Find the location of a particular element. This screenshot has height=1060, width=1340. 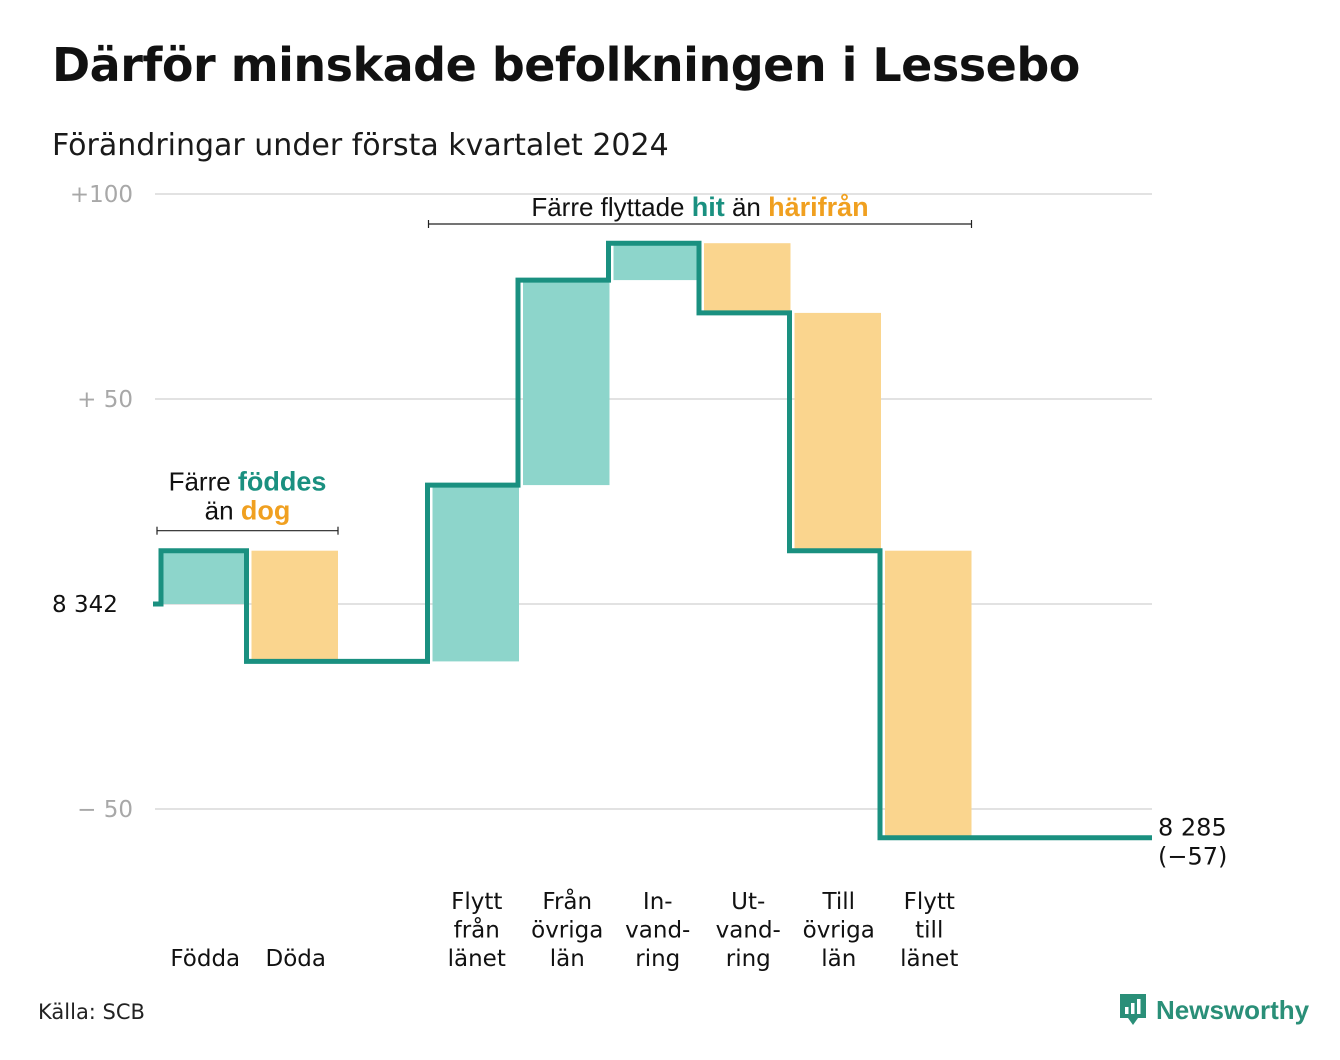

category-label: Från is located at coordinates (567, 901).